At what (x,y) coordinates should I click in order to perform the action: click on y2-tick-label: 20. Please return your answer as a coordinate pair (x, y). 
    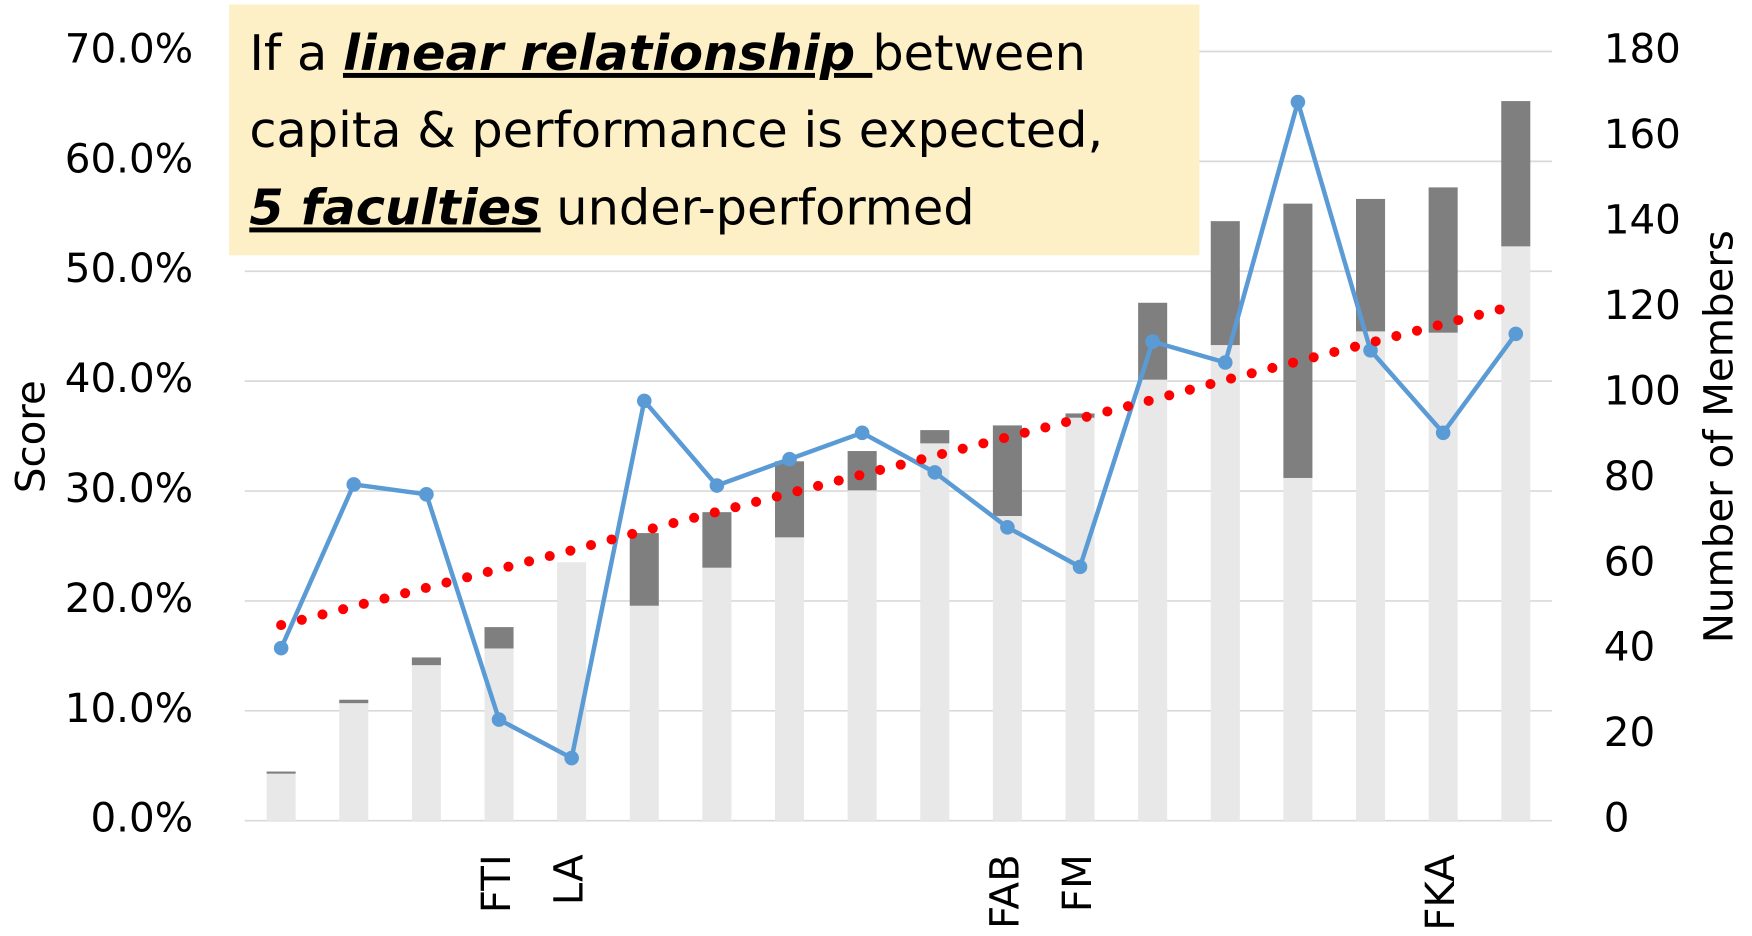
    Looking at the image, I should click on (1629, 732).